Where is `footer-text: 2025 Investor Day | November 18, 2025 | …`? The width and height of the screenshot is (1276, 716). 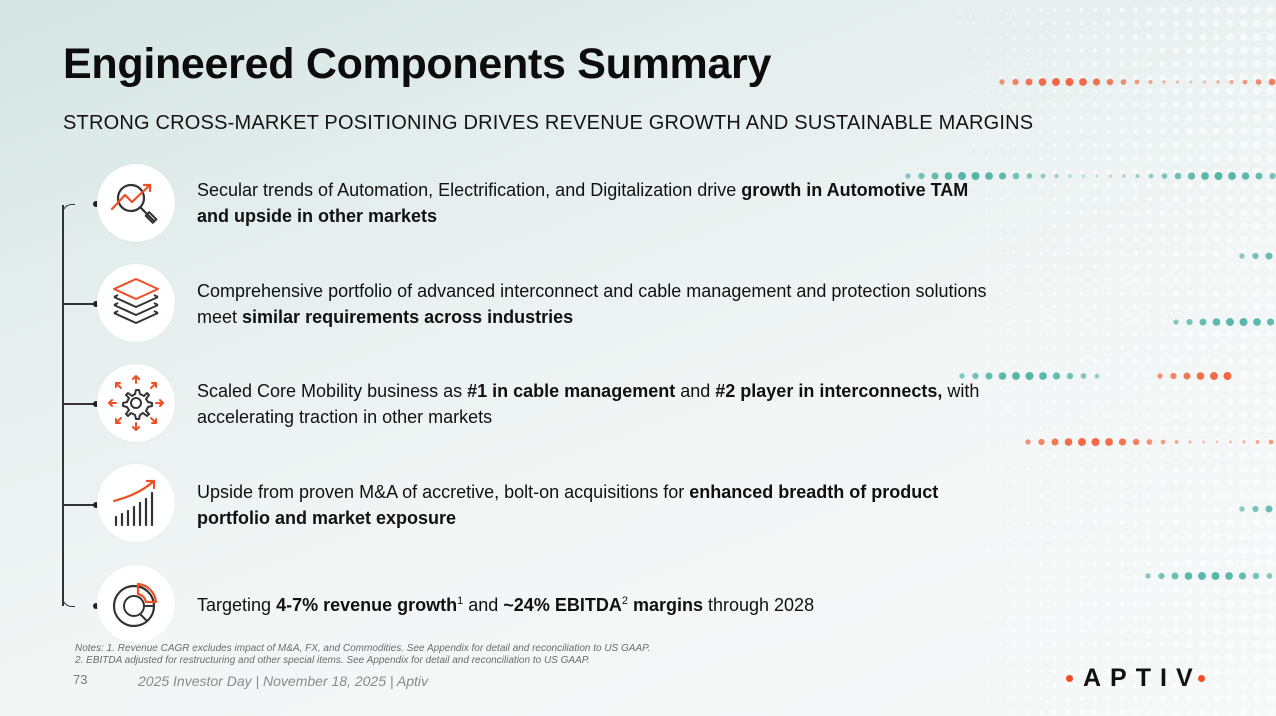
footer-text: 2025 Investor Day | November 18, 2025 | … is located at coordinates (283, 681).